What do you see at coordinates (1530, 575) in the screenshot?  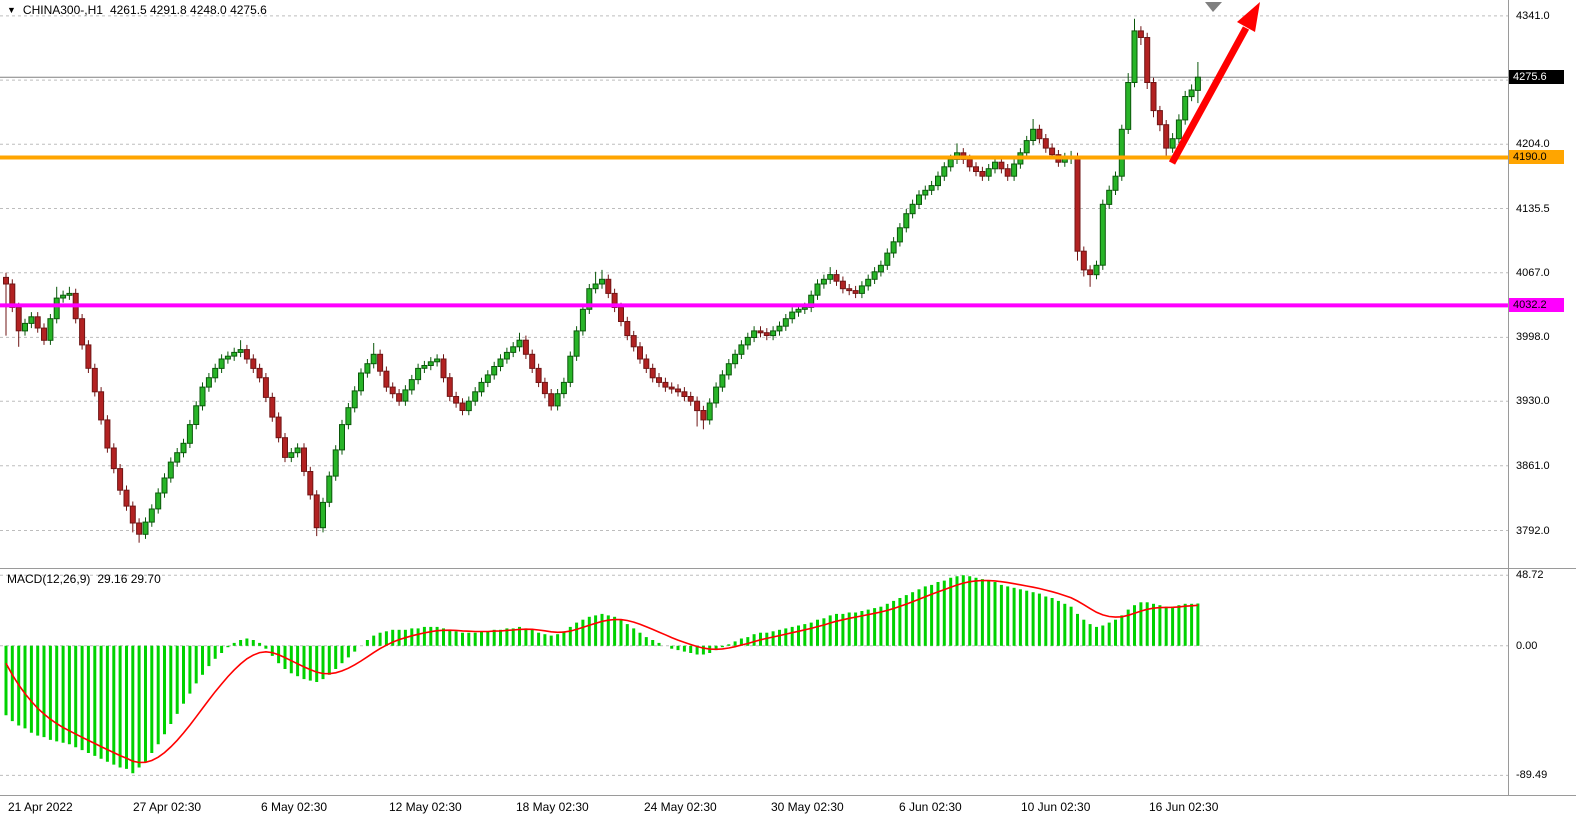 I see `macd-axis-label: 48.72` at bounding box center [1530, 575].